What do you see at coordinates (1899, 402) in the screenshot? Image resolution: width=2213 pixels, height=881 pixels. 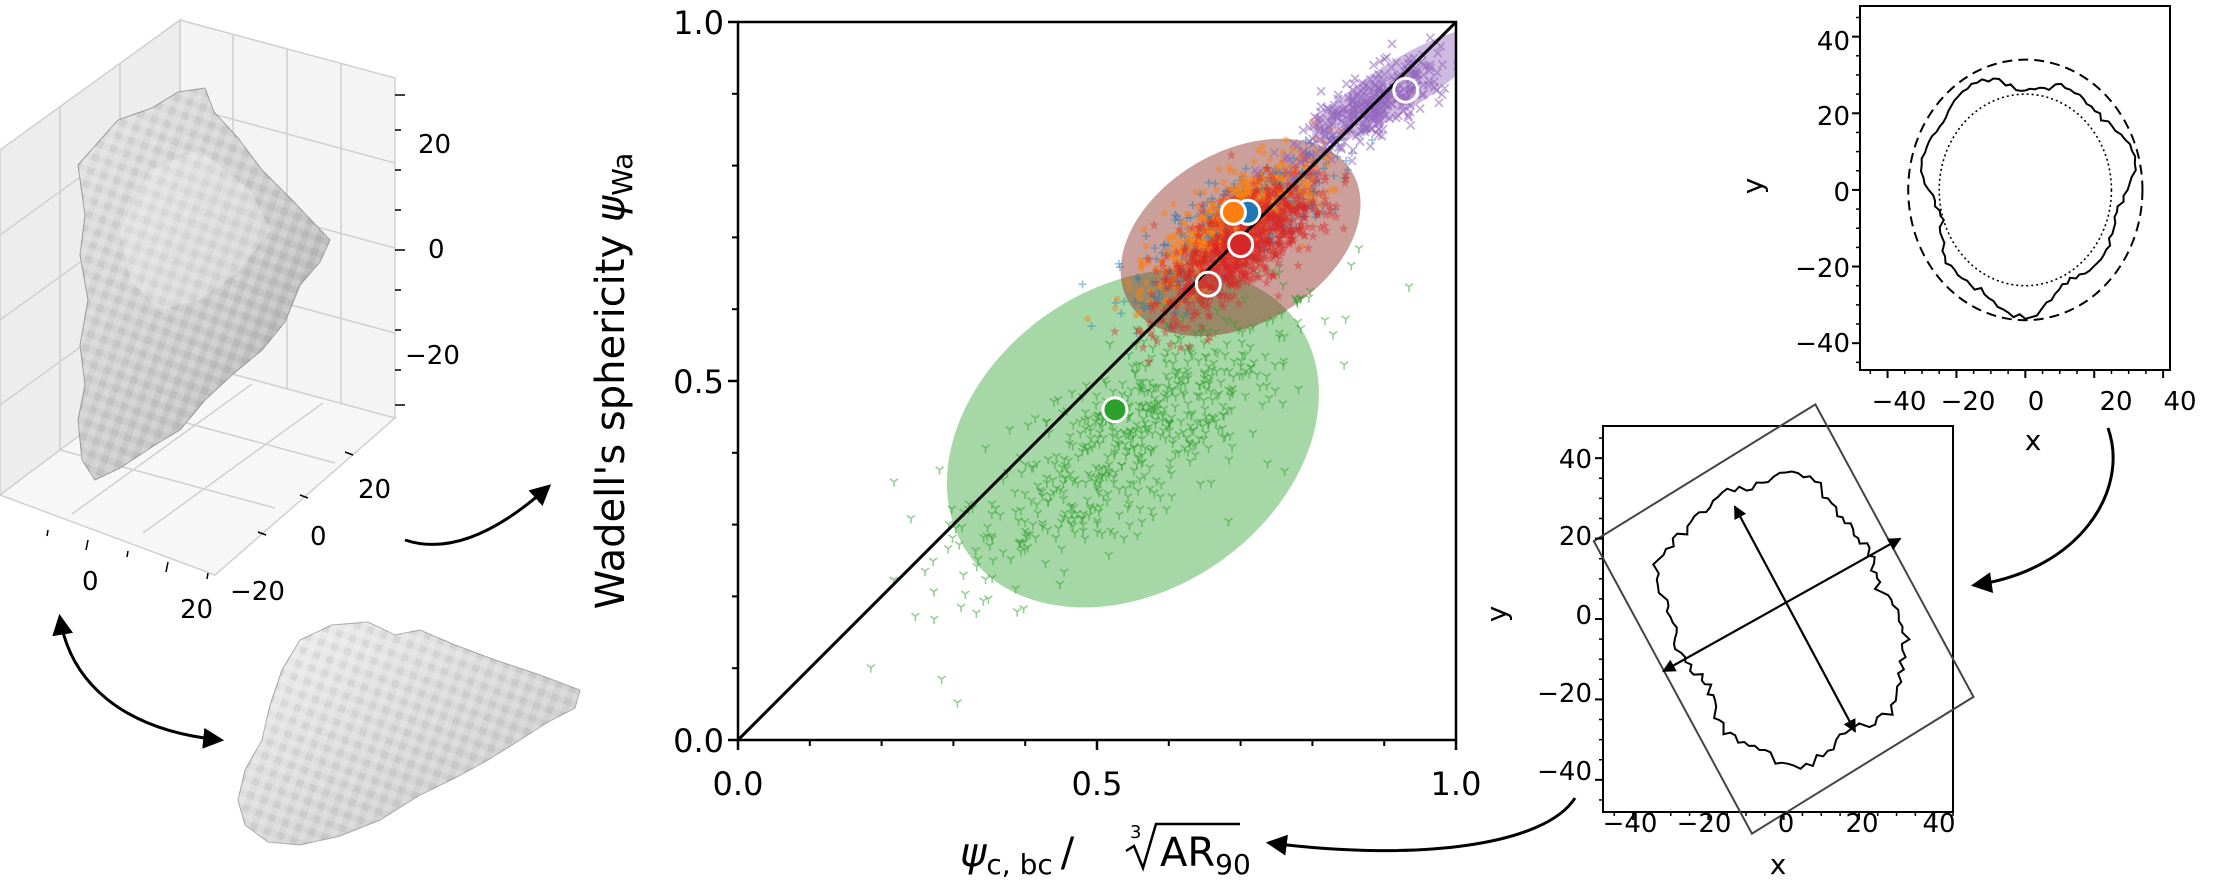 I see `circle-x-tick-label: −40` at bounding box center [1899, 402].